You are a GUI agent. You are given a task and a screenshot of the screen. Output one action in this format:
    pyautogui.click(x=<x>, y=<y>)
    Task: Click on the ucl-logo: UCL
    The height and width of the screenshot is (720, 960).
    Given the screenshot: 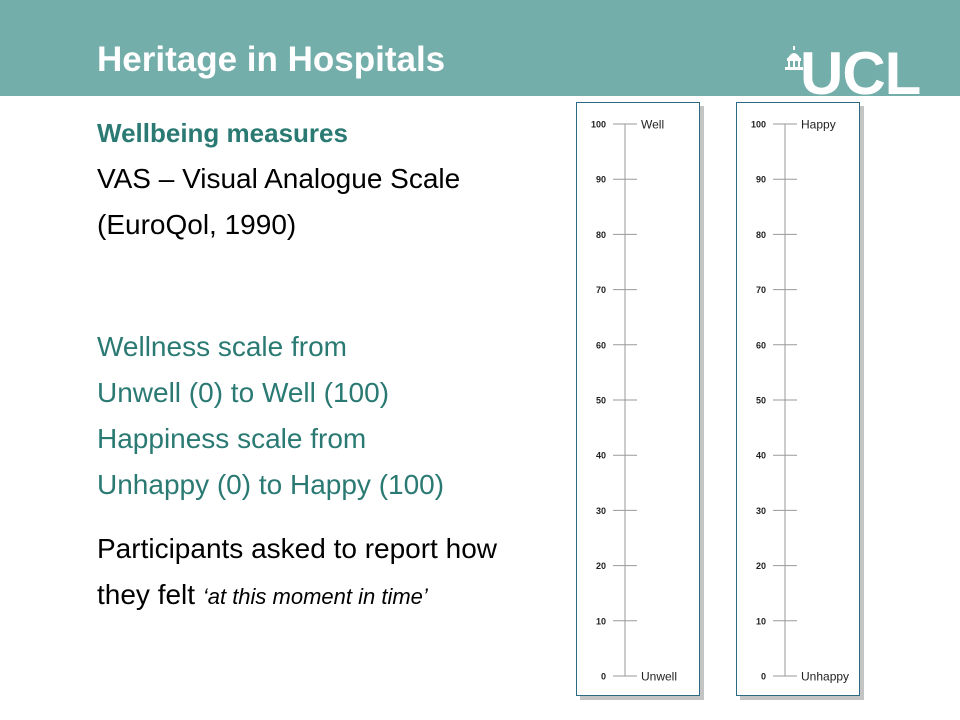 What is the action you would take?
    pyautogui.click(x=864, y=74)
    